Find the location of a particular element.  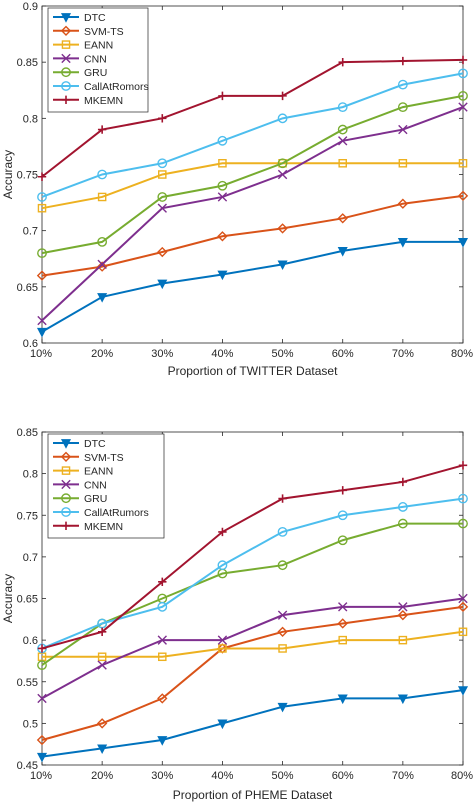

legend-entry-label: SVM-TS is located at coordinates (104, 32).